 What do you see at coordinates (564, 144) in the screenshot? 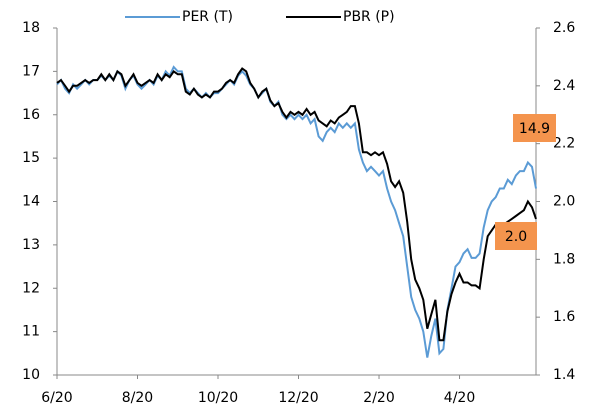
I see `y2-tick-label: 2.2` at bounding box center [564, 144].